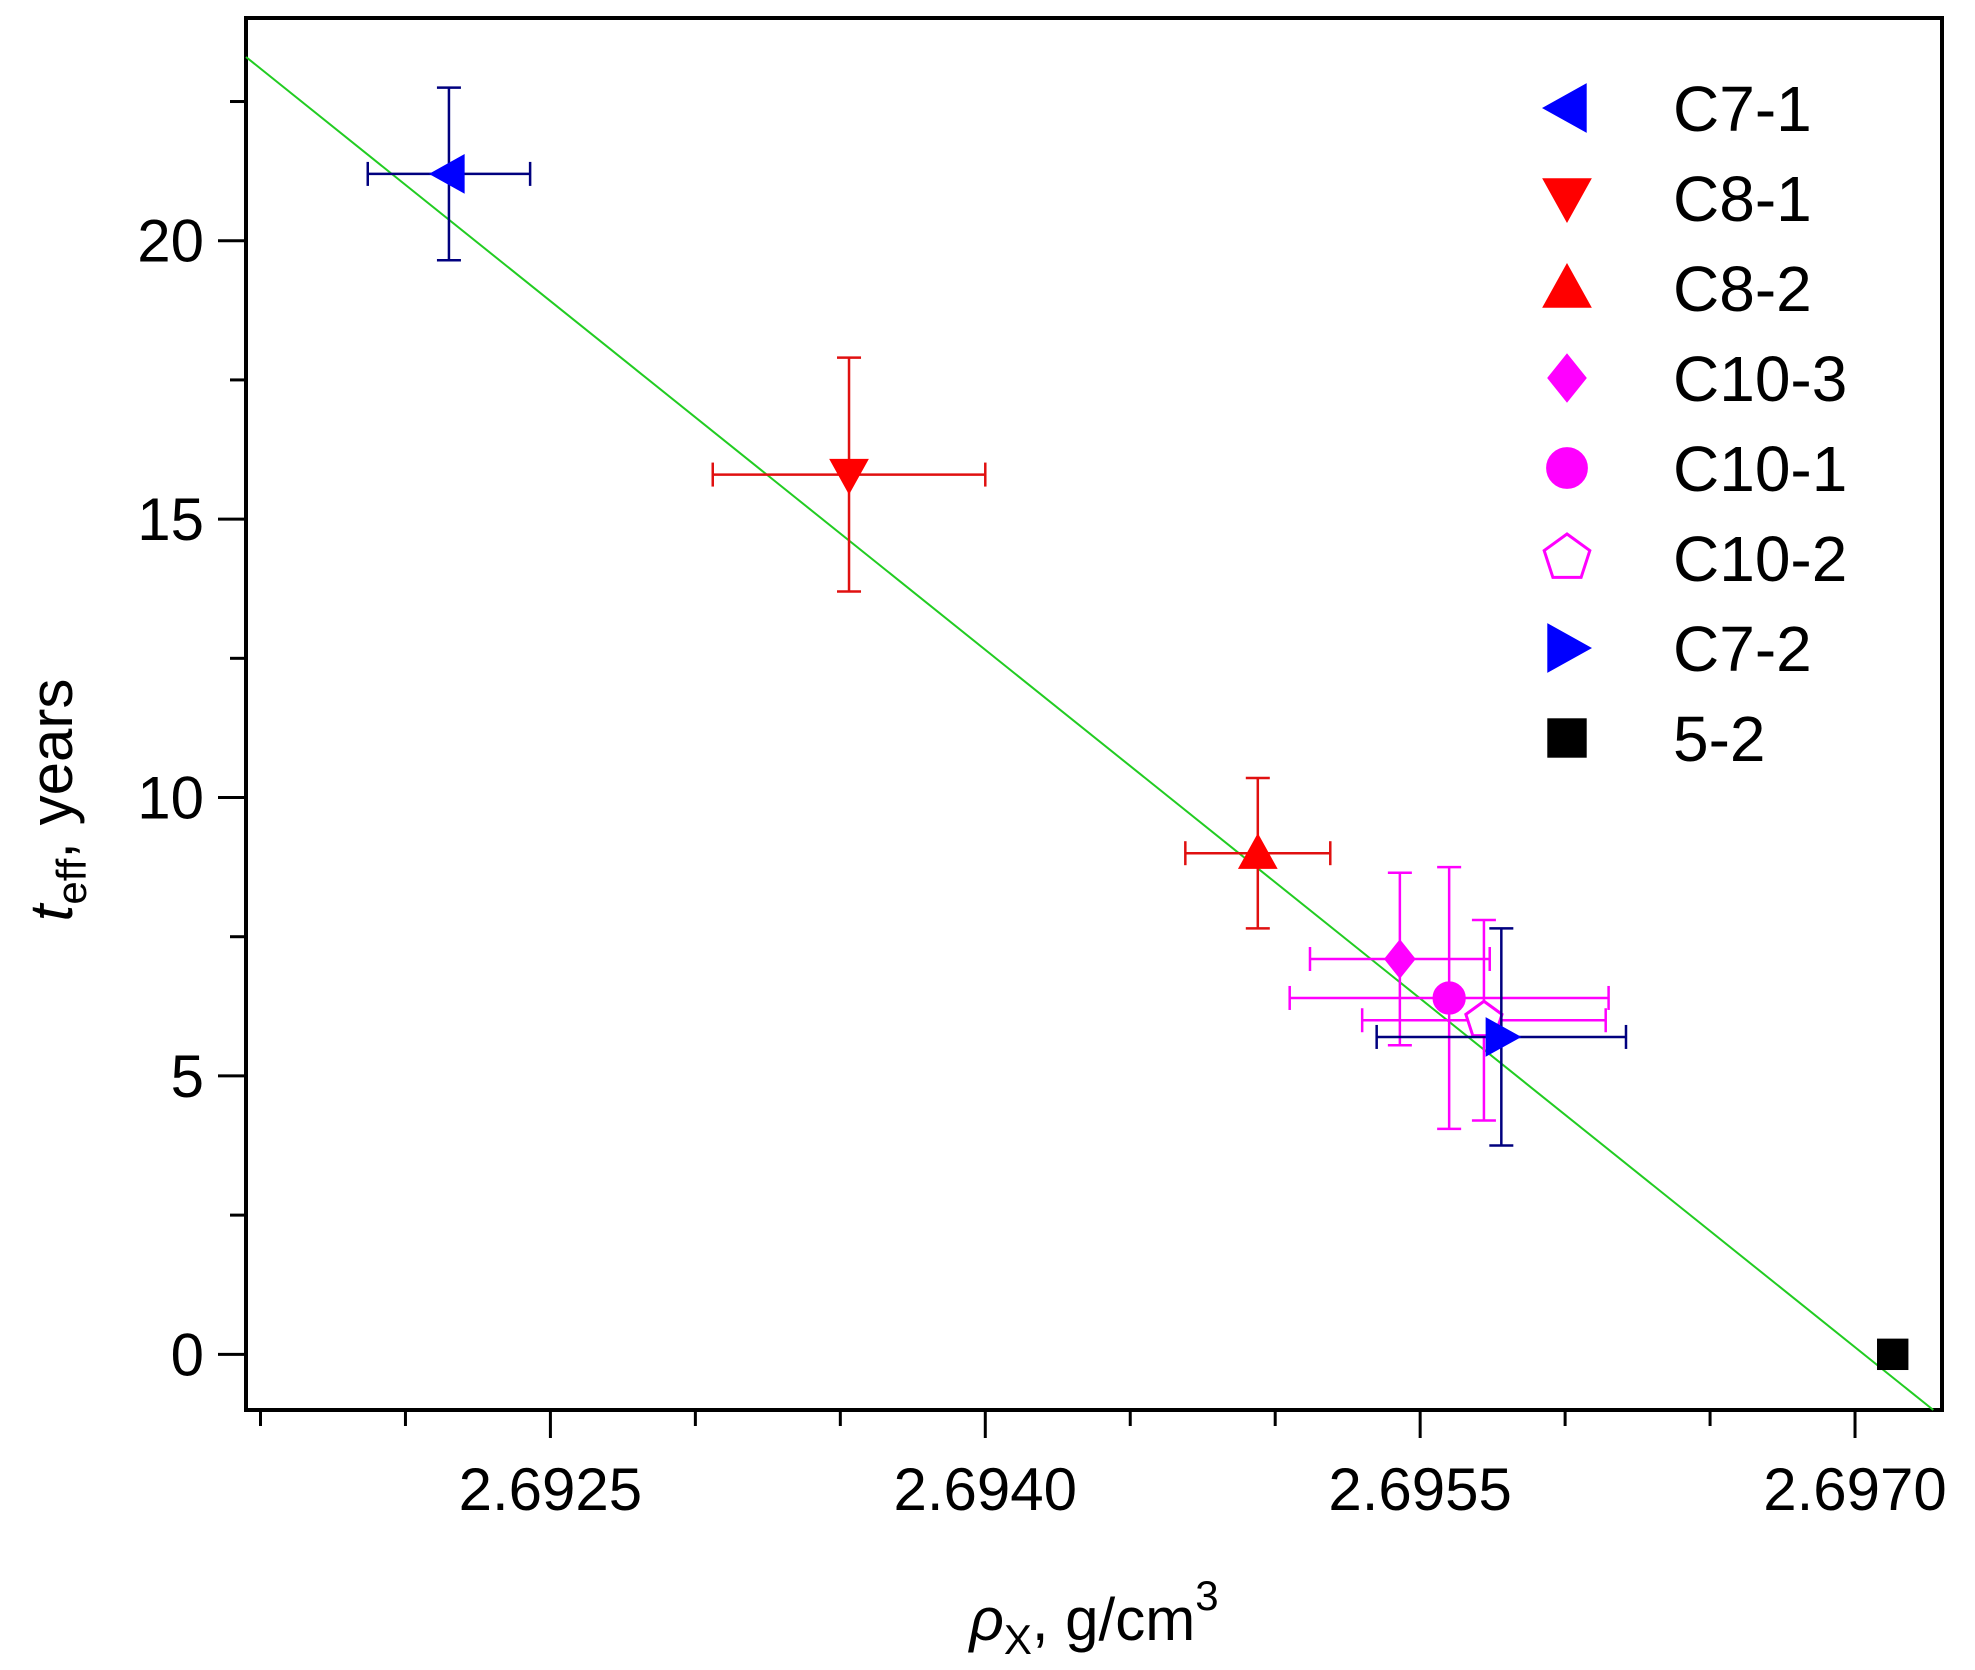 Image resolution: width=1975 pixels, height=1670 pixels. I want to click on legend-label: C10-2, so click(1760, 559).